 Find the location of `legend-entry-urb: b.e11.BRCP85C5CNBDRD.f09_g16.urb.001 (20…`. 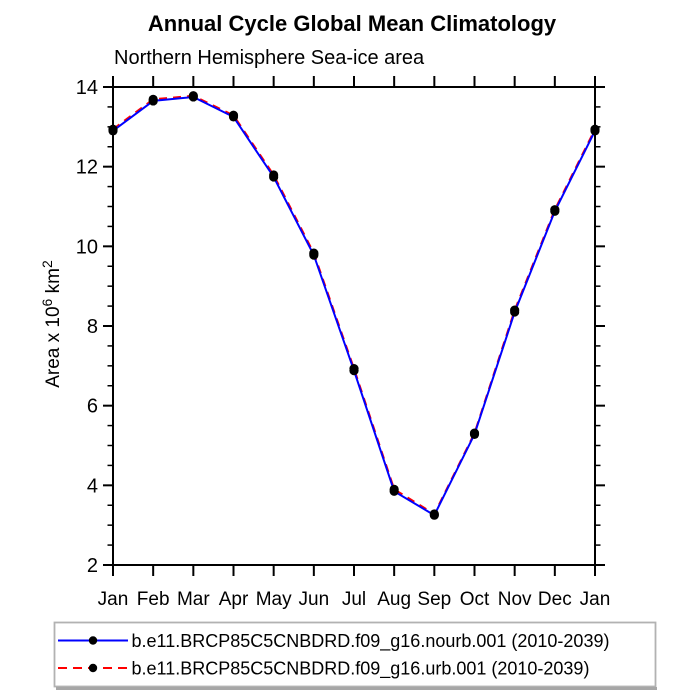

legend-entry-urb: b.e11.BRCP85C5CNBDRD.f09_g16.urb.001 (20… is located at coordinates (323, 669).